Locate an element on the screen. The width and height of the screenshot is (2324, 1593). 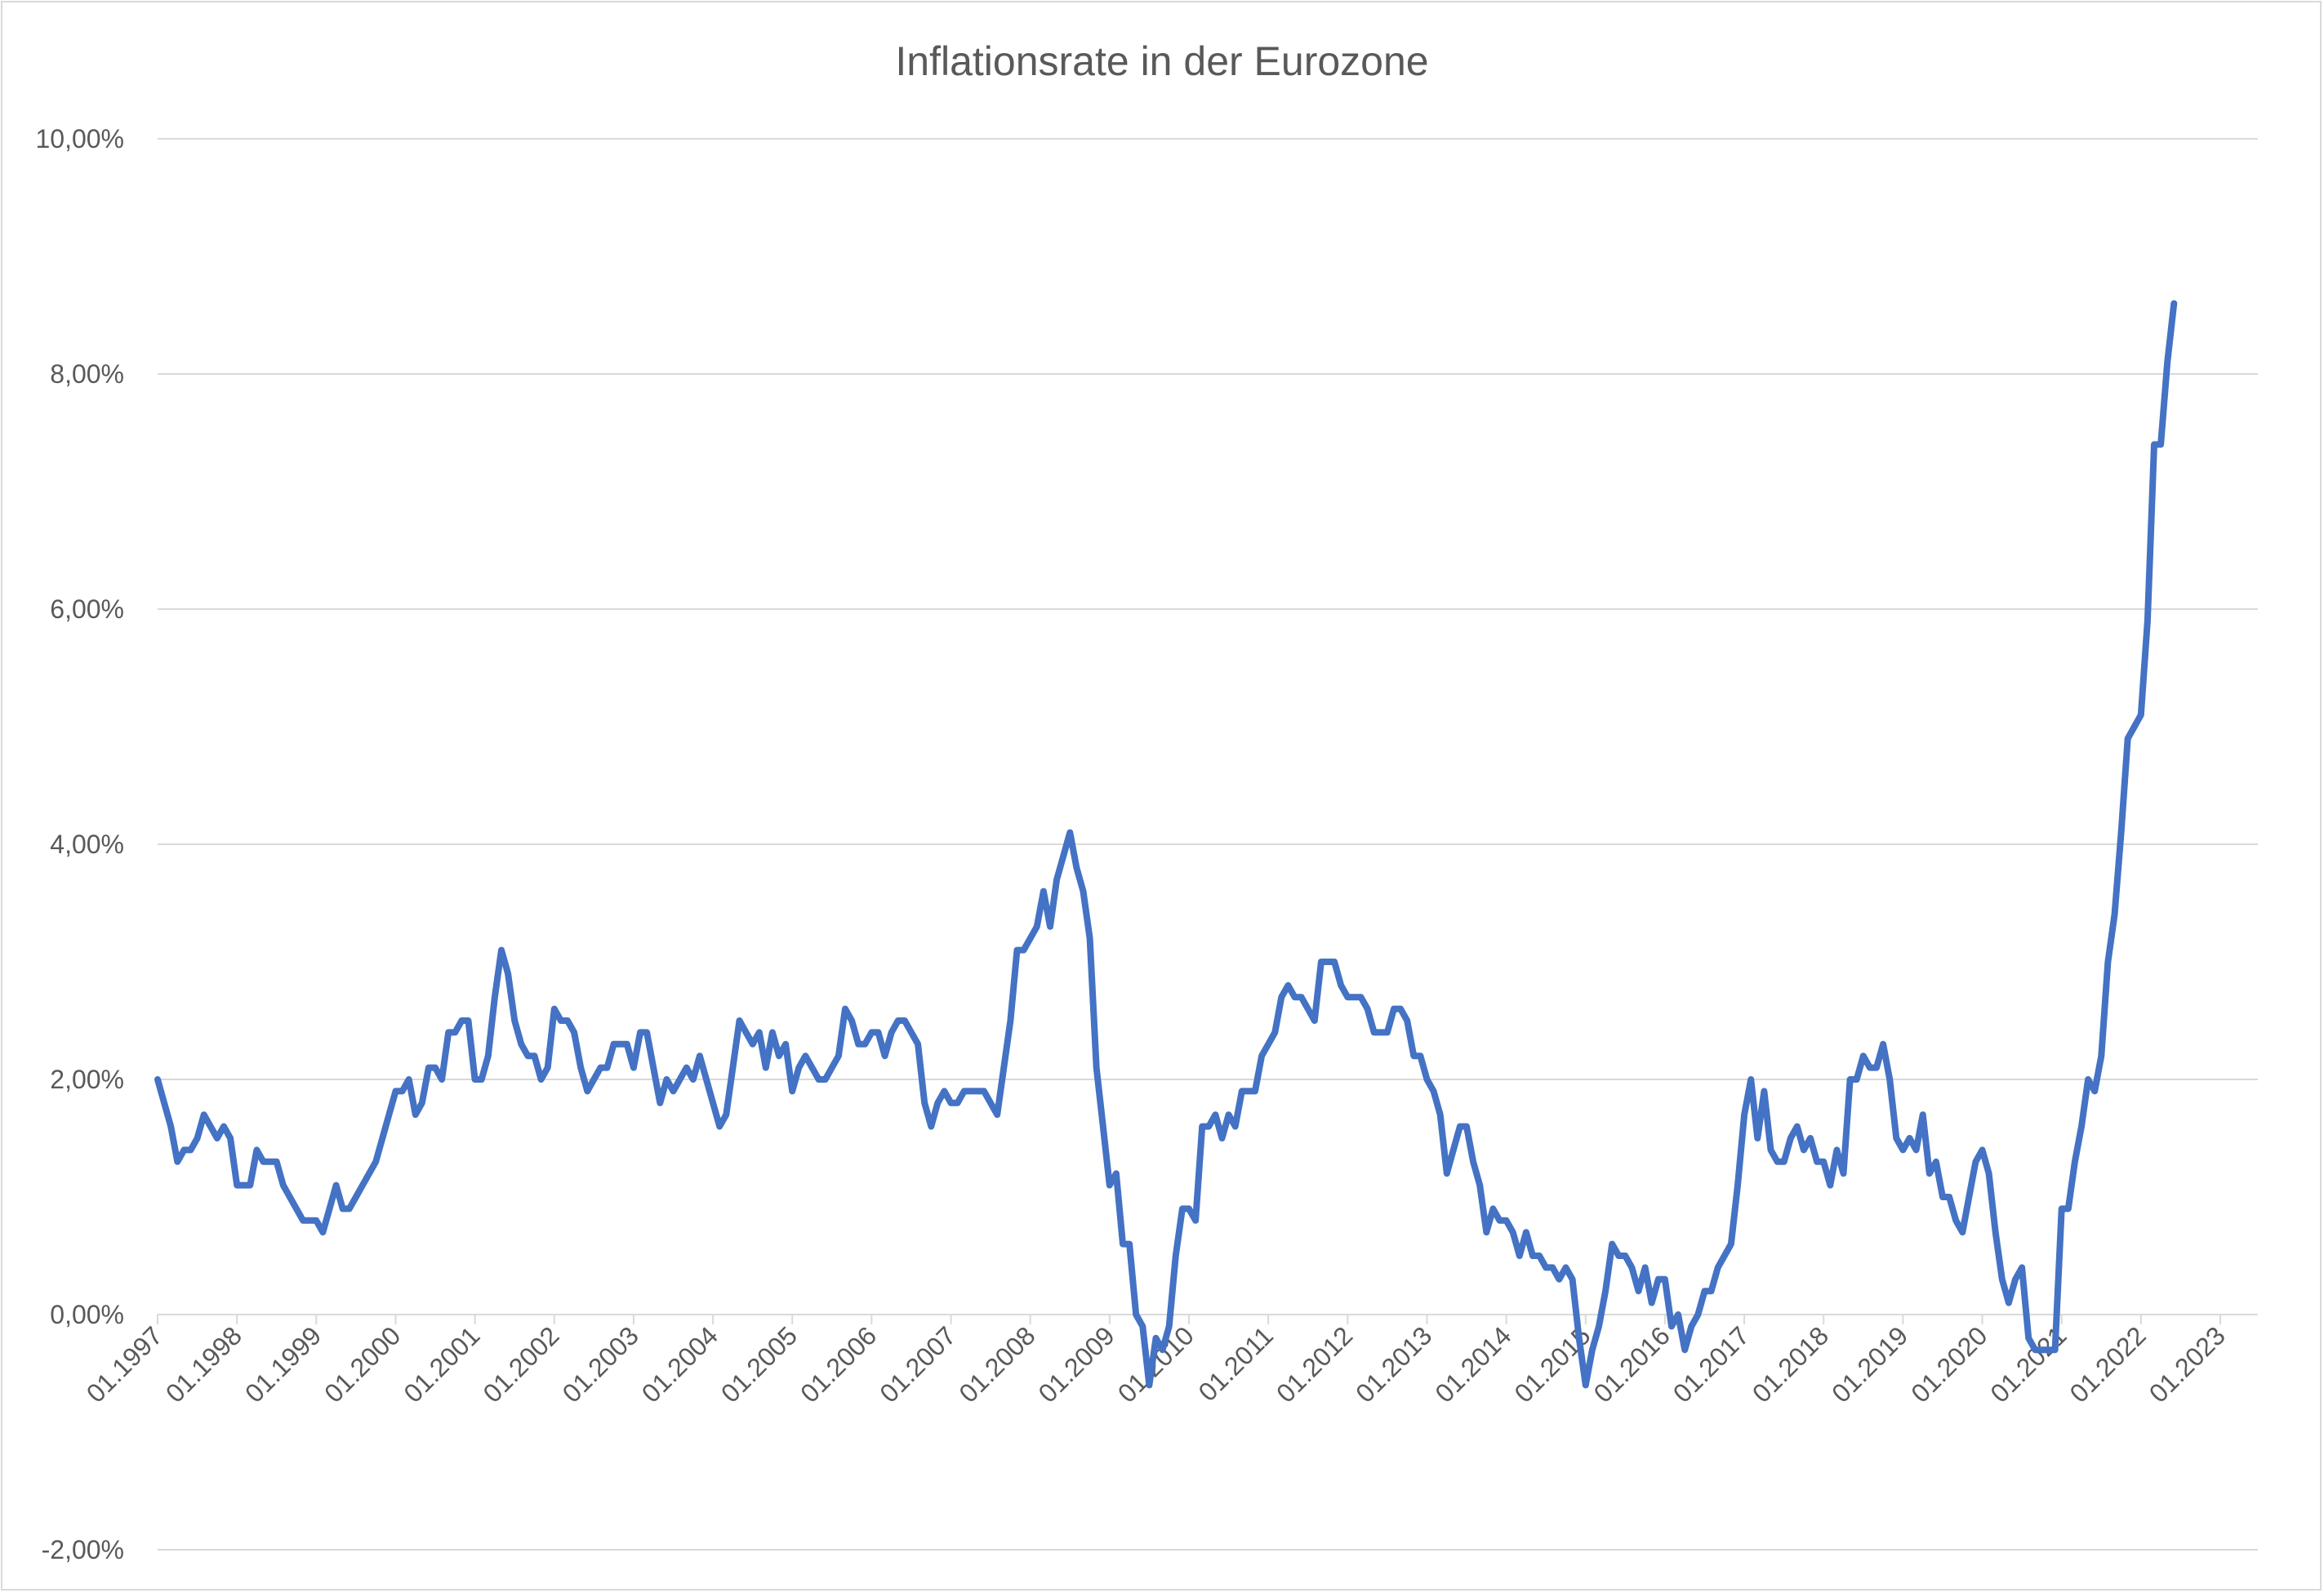
x-tick-label: 01.2000 is located at coordinates (362, 1364).